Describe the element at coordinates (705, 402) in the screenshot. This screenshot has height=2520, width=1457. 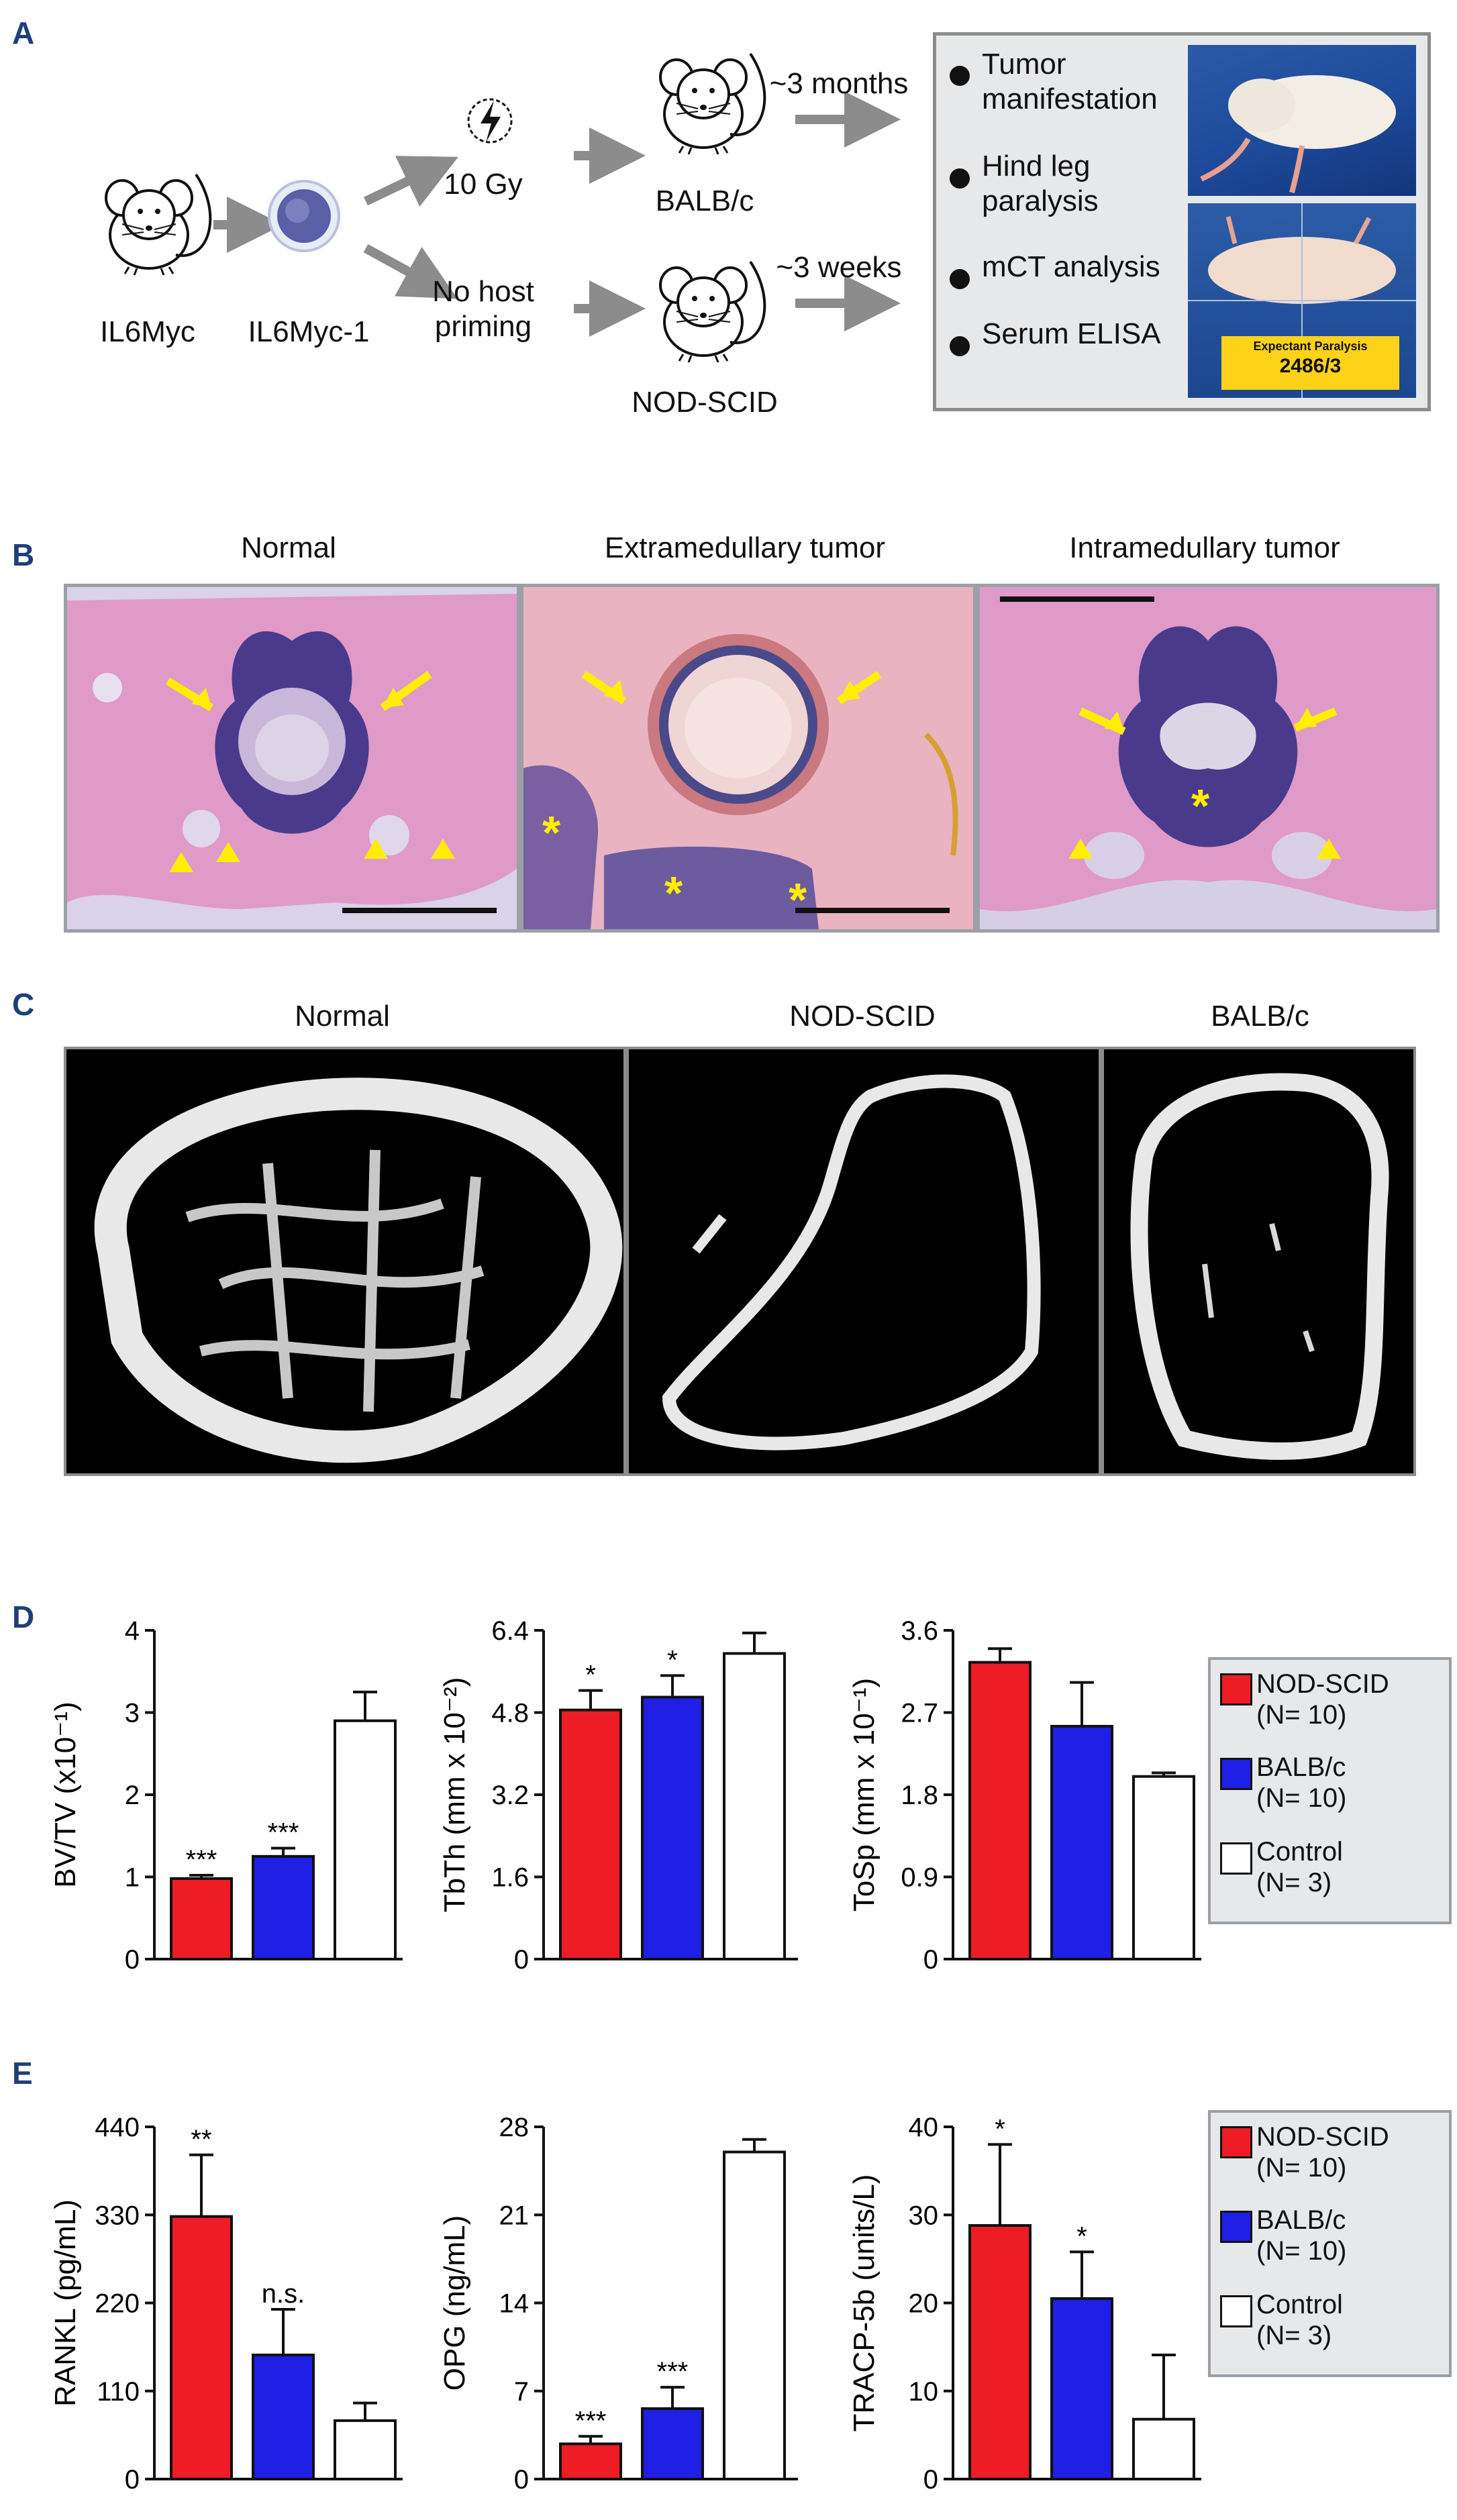
I see `nodscid-label: NOD-SCID` at that location.